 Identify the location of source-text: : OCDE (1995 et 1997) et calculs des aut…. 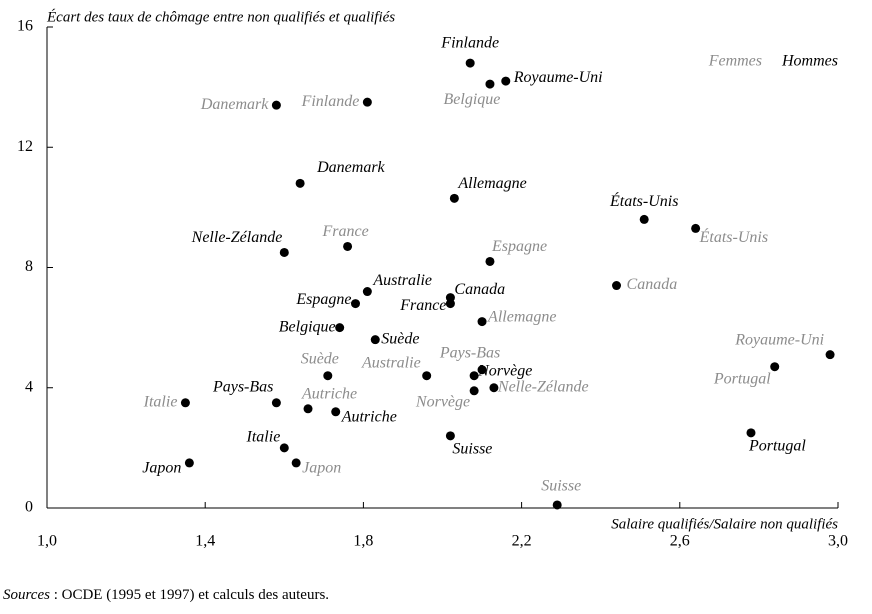
(189, 595).